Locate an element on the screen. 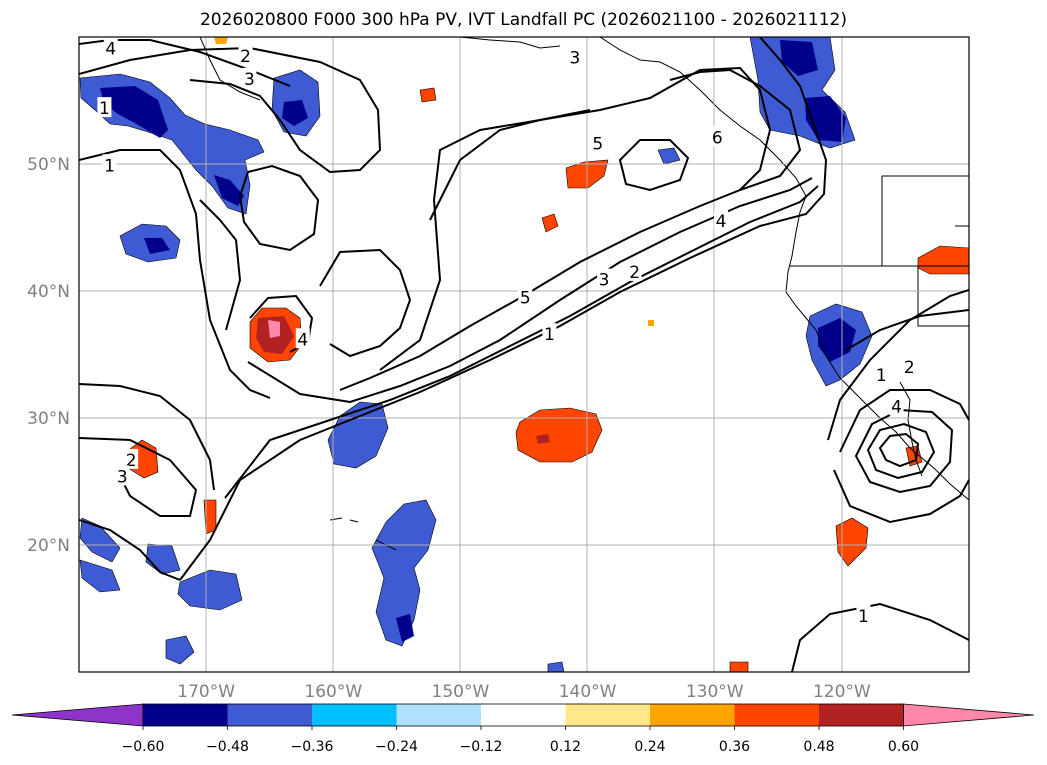 The width and height of the screenshot is (1047, 765). colorbar-tick-label: −0.36 is located at coordinates (312, 747).